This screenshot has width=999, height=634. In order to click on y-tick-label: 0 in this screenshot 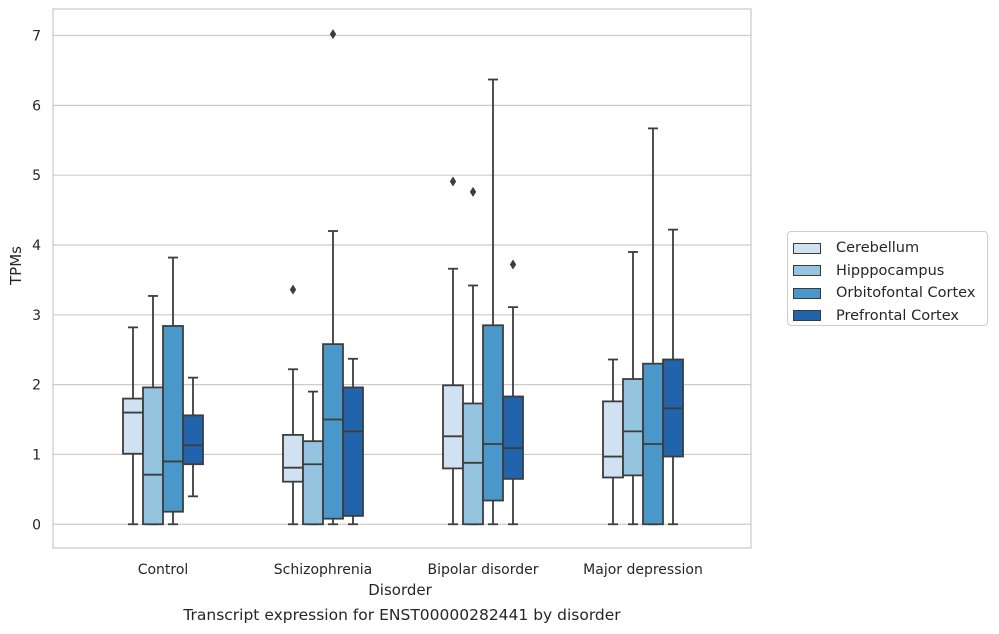, I will do `click(36, 525)`.